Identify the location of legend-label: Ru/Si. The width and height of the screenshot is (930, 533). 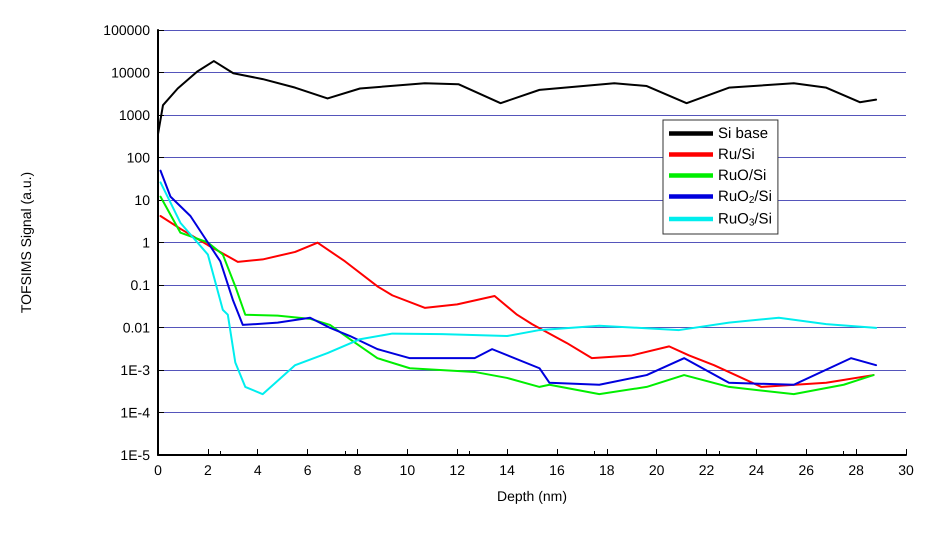
(736, 154).